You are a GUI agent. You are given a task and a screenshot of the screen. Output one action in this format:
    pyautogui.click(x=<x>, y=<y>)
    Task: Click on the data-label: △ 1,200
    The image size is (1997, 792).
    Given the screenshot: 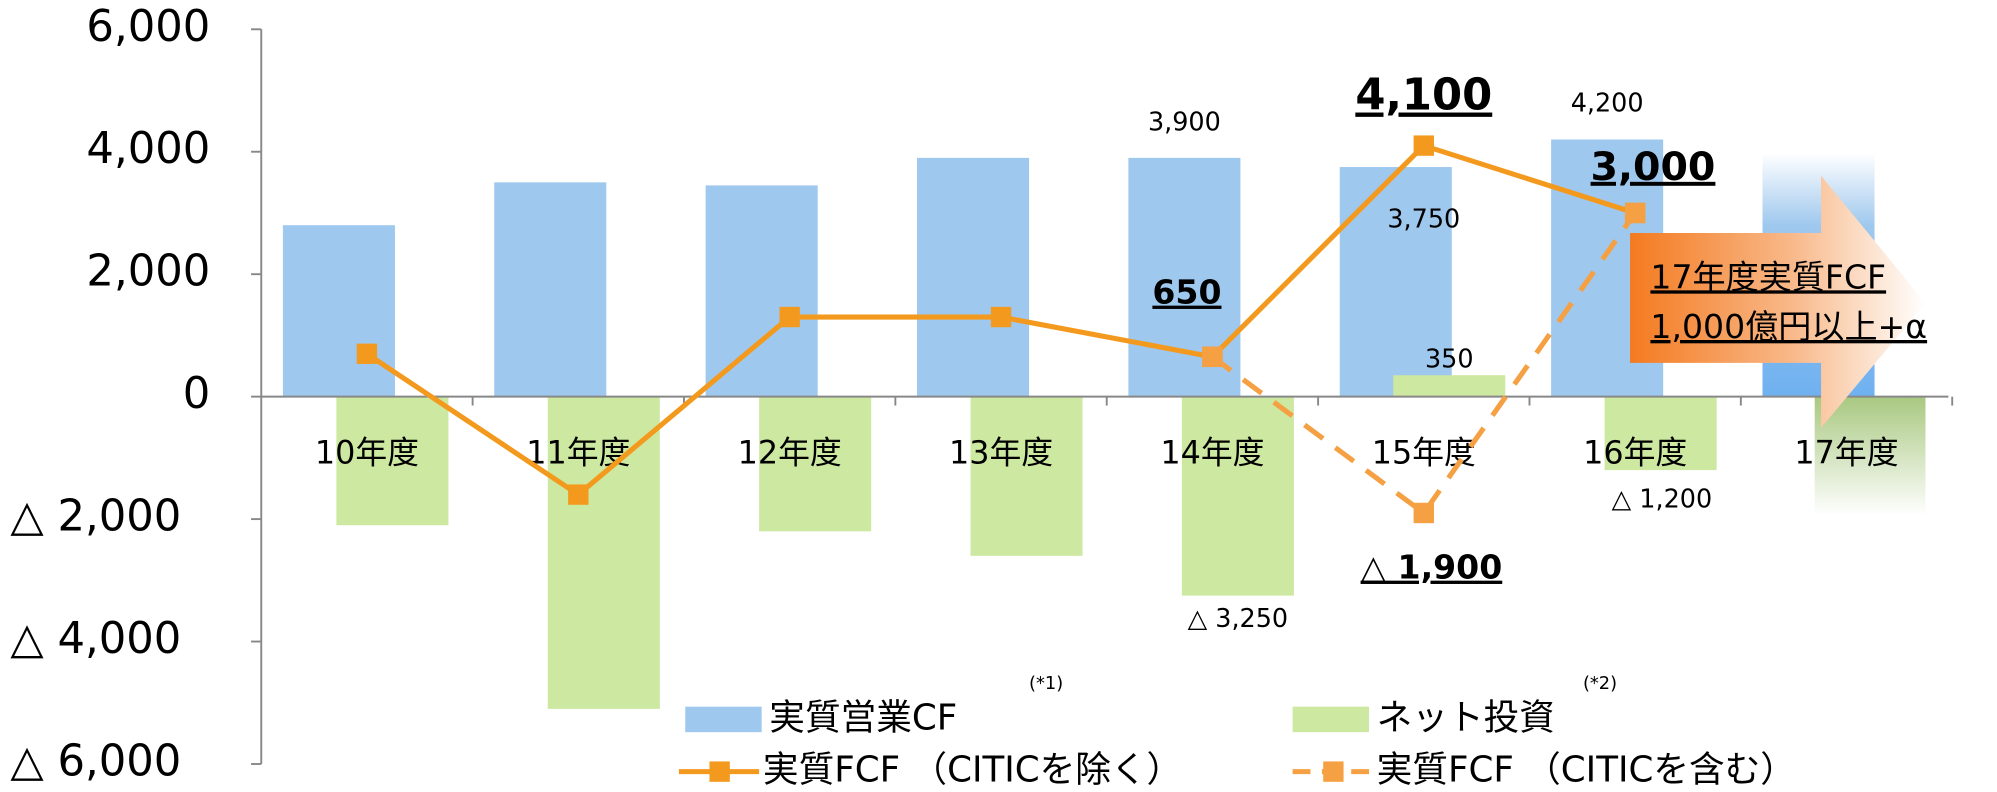 What is the action you would take?
    pyautogui.click(x=1662, y=499)
    